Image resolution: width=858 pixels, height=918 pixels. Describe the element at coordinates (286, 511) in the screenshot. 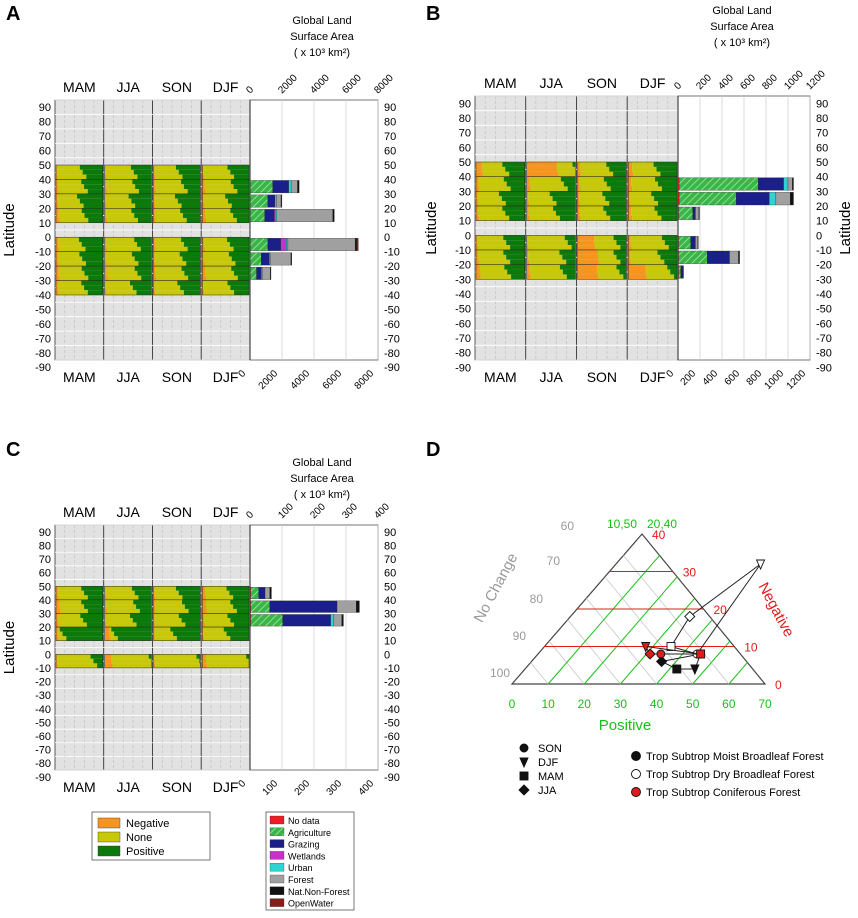

I see `area-tick-top: 100` at that location.